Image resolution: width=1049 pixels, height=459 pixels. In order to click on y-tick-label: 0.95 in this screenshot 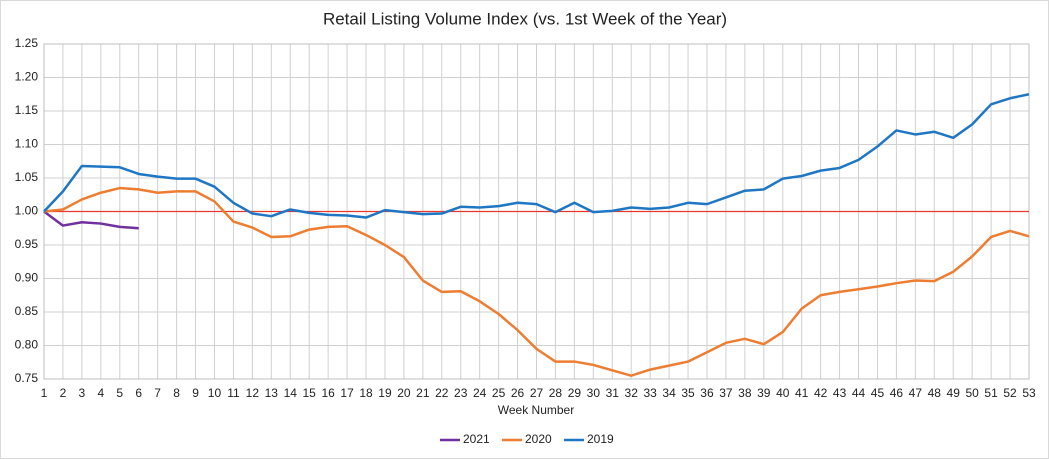, I will do `click(27, 244)`.